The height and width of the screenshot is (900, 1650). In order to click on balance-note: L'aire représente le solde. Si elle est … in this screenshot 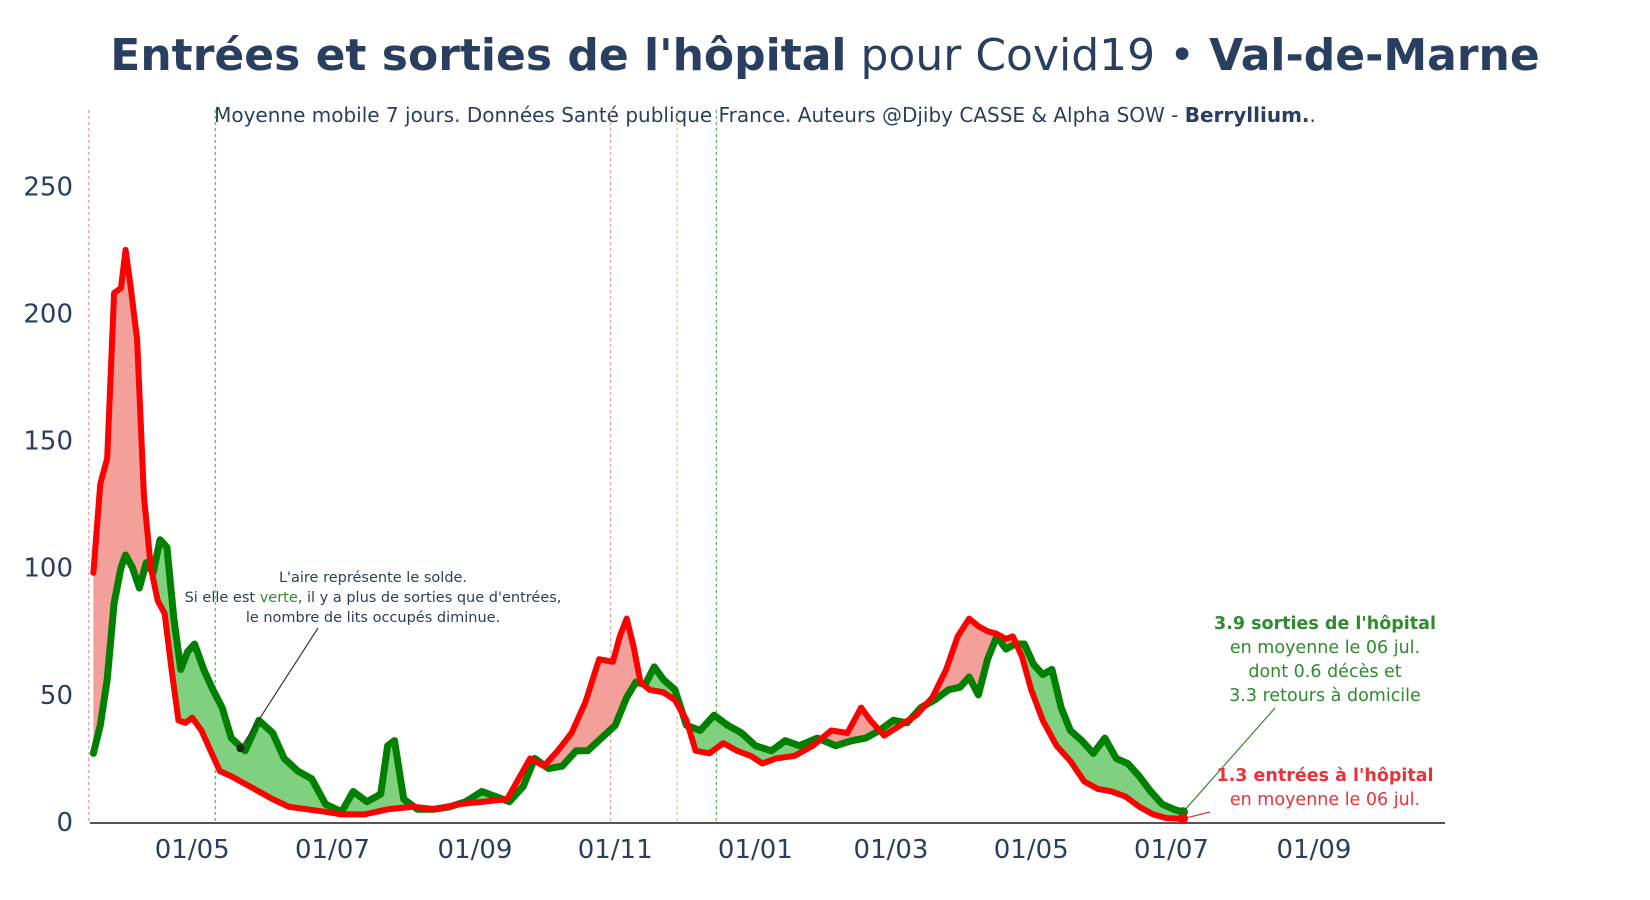, I will do `click(373, 598)`.